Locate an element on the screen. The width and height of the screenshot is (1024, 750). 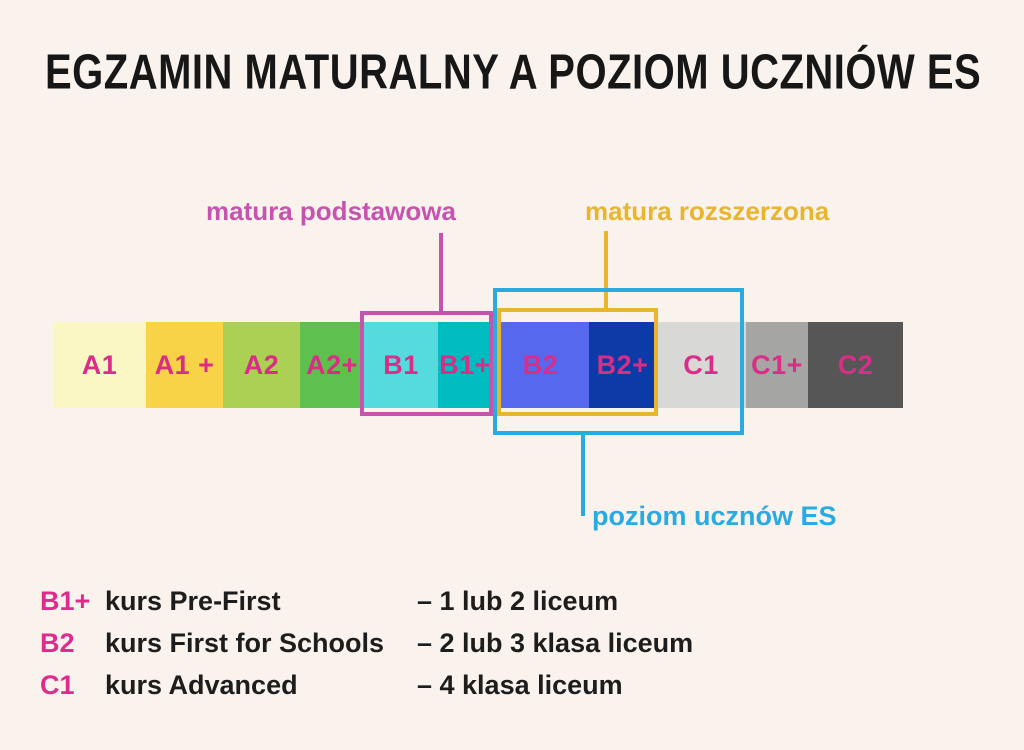
legend-course: kurs Pre-First is located at coordinates (193, 601).